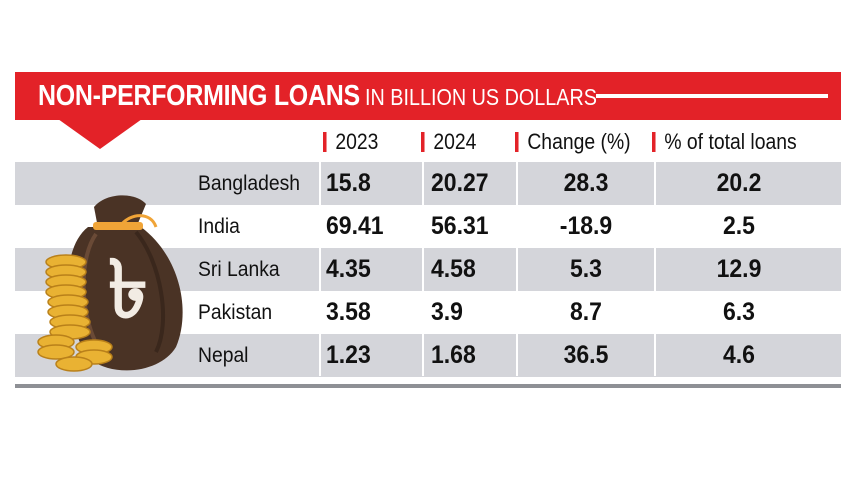 This screenshot has width=860, height=484. I want to click on value-share: 12.9, so click(739, 269).